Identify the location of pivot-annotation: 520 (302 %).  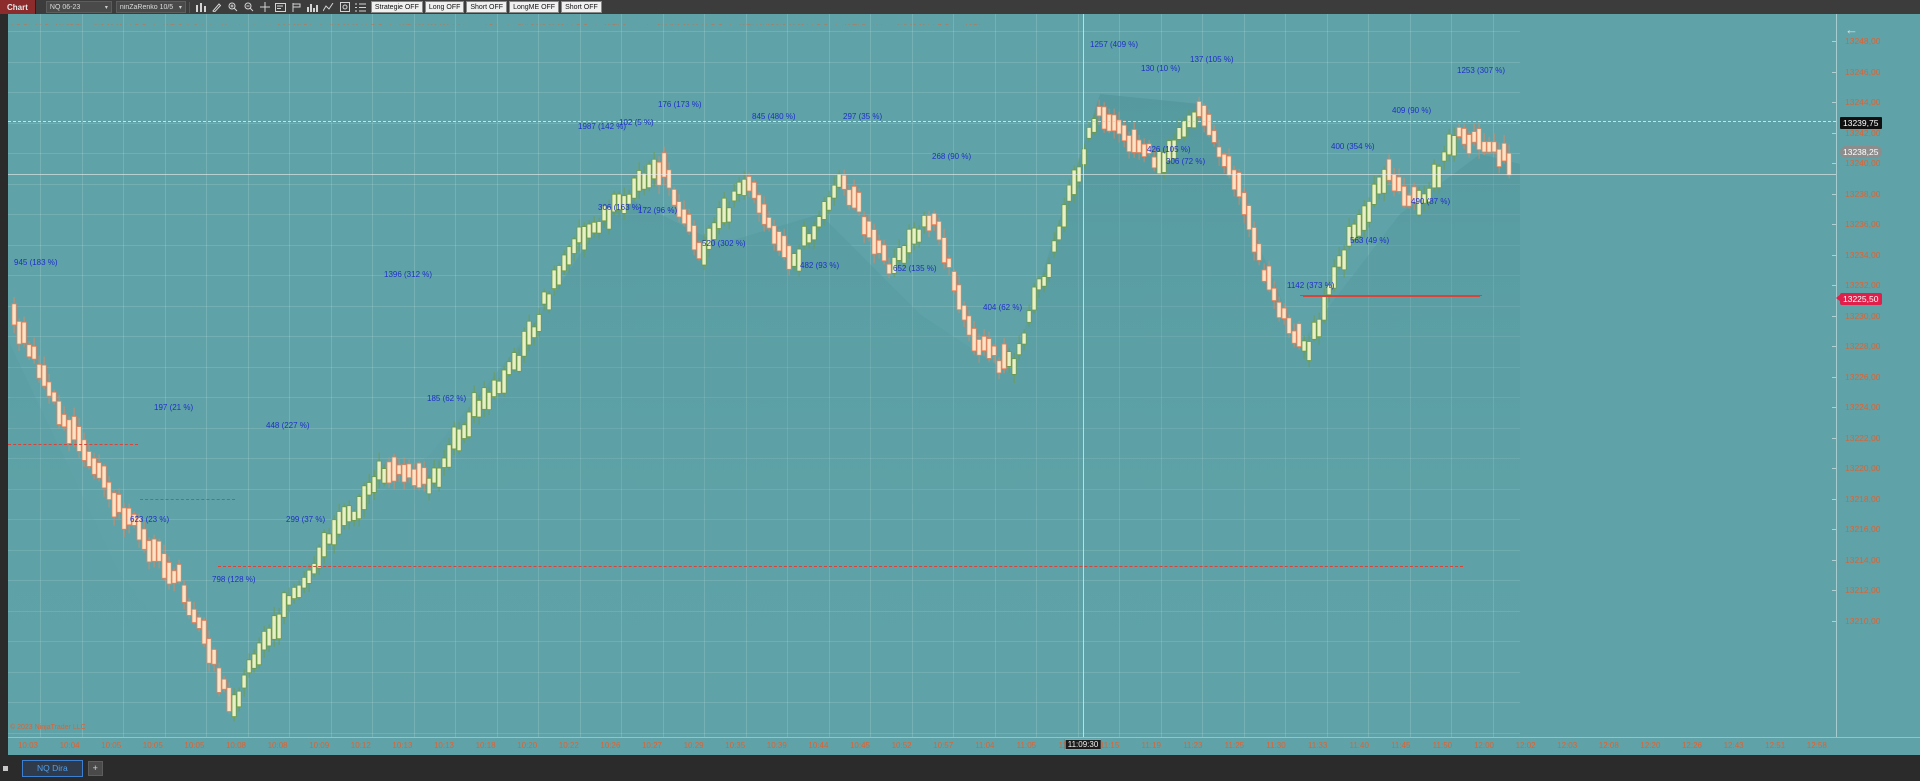
(724, 243).